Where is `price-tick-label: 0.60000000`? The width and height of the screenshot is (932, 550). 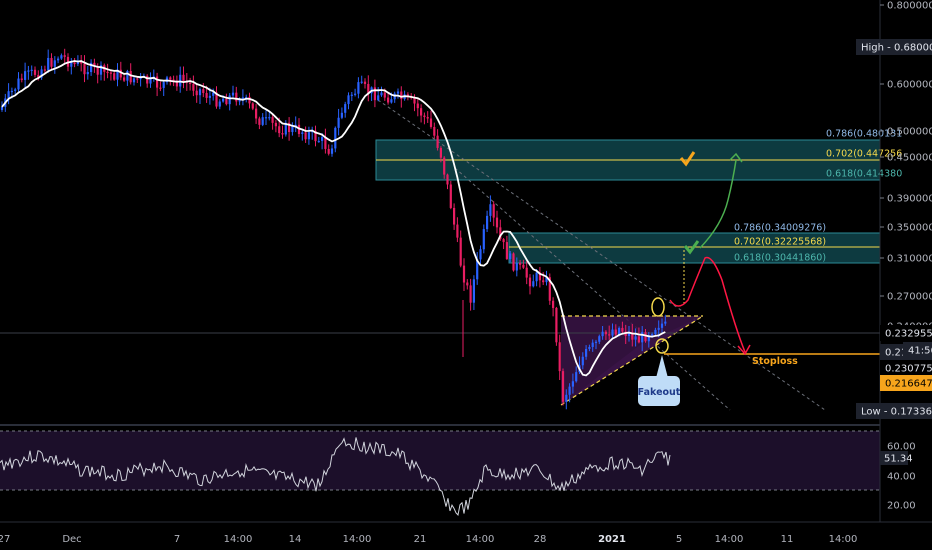 price-tick-label: 0.60000000 is located at coordinates (909, 85).